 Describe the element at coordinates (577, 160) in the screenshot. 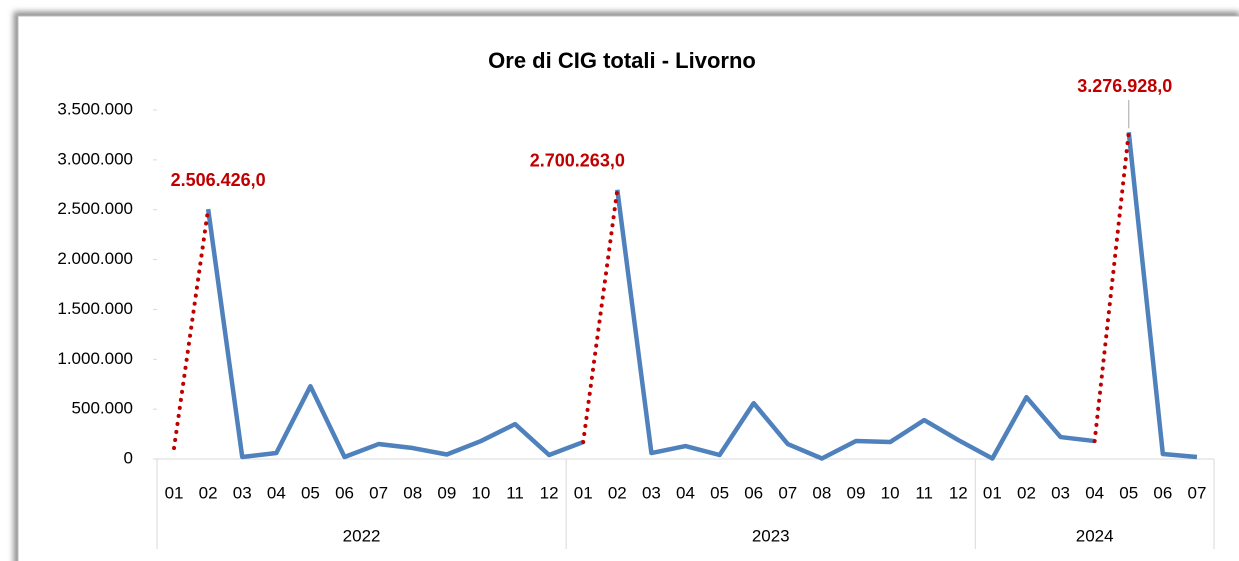

I see `data-label: 2.700.263,0` at that location.